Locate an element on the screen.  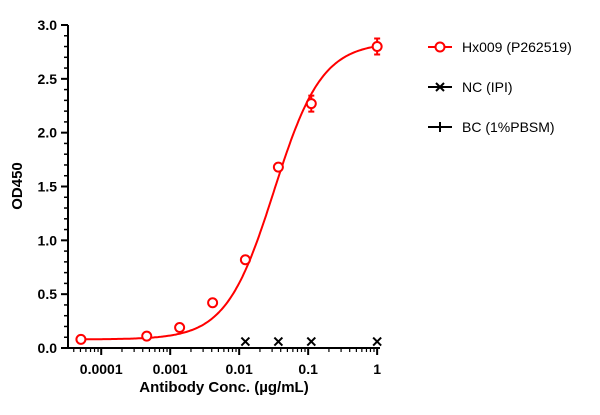
x-tick-label: 0.01 is located at coordinates (239, 369).